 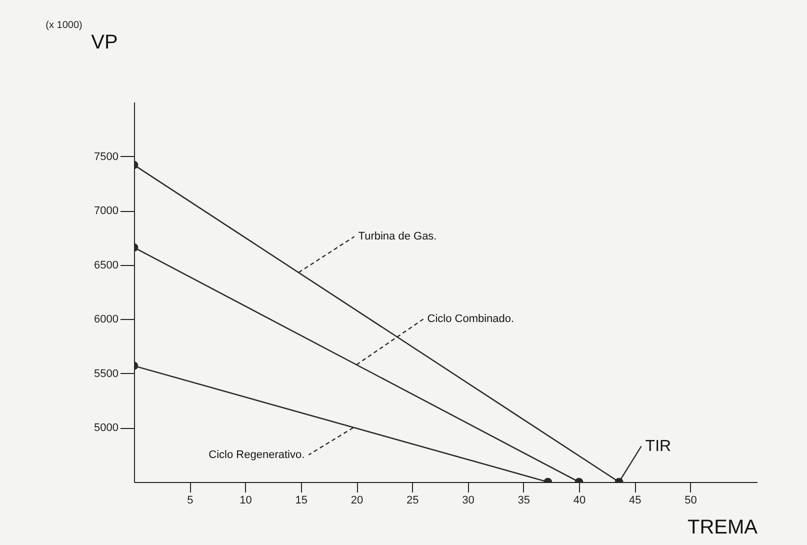 What do you see at coordinates (579, 500) in the screenshot?
I see `x-tick-label: 40` at bounding box center [579, 500].